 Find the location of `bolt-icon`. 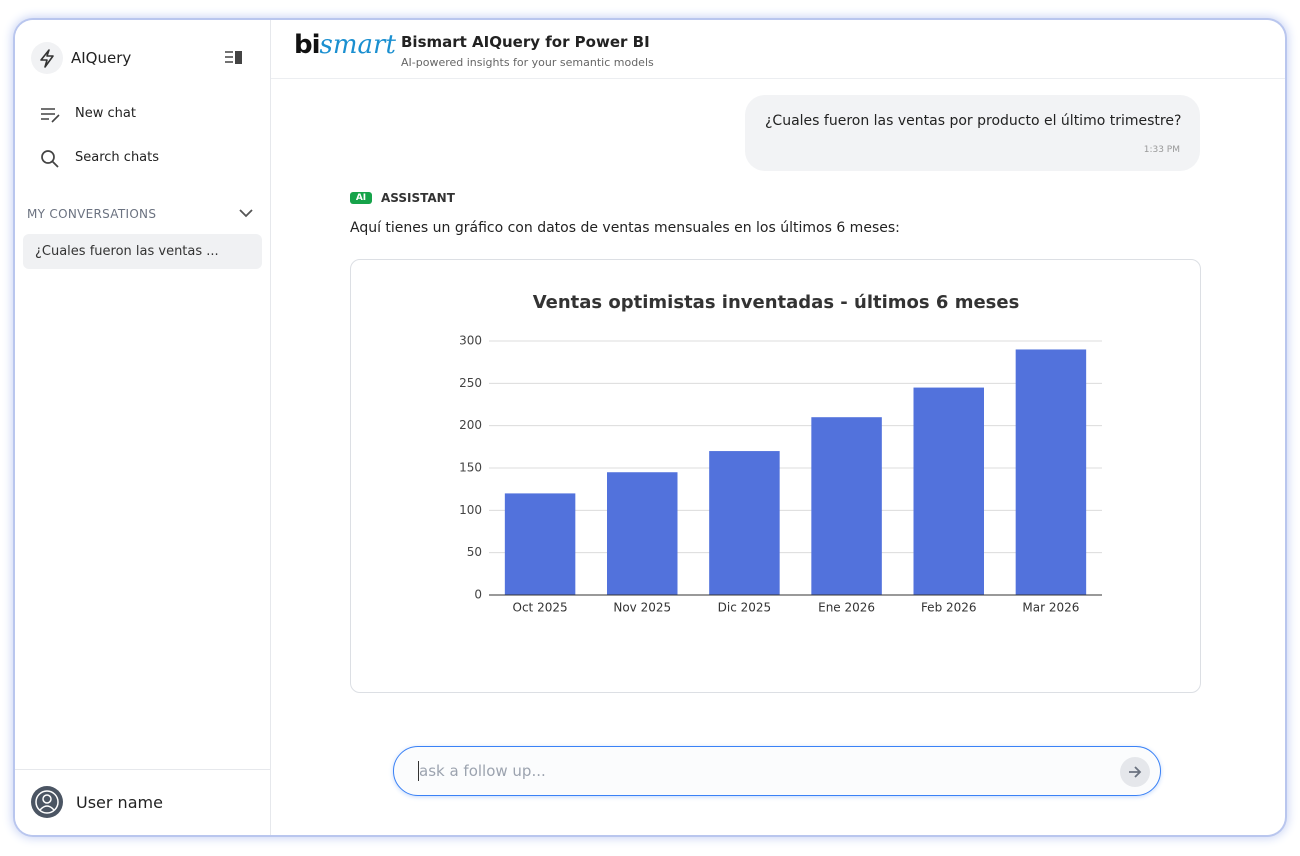

bolt-icon is located at coordinates (47, 58).